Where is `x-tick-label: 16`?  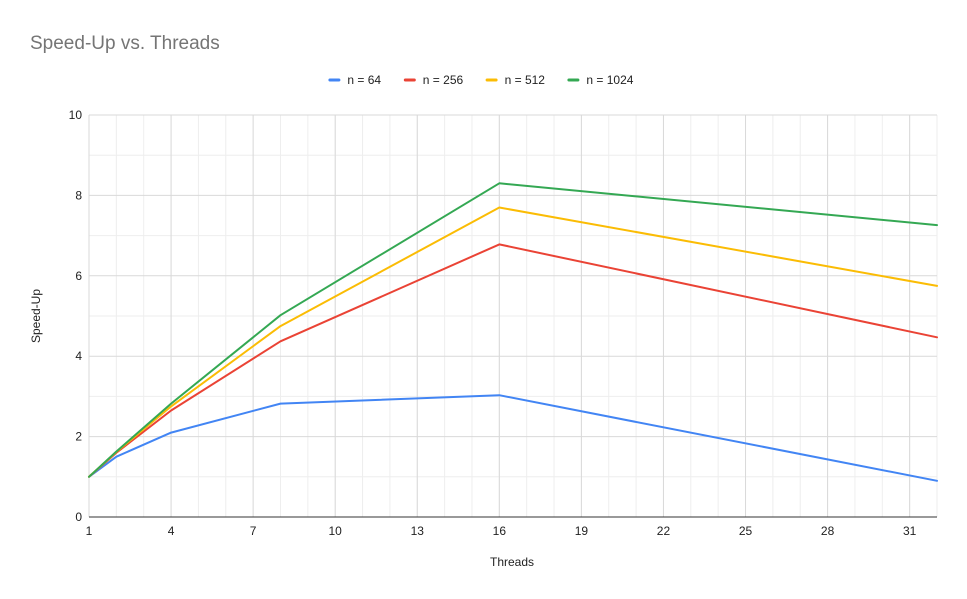
x-tick-label: 16 is located at coordinates (500, 531).